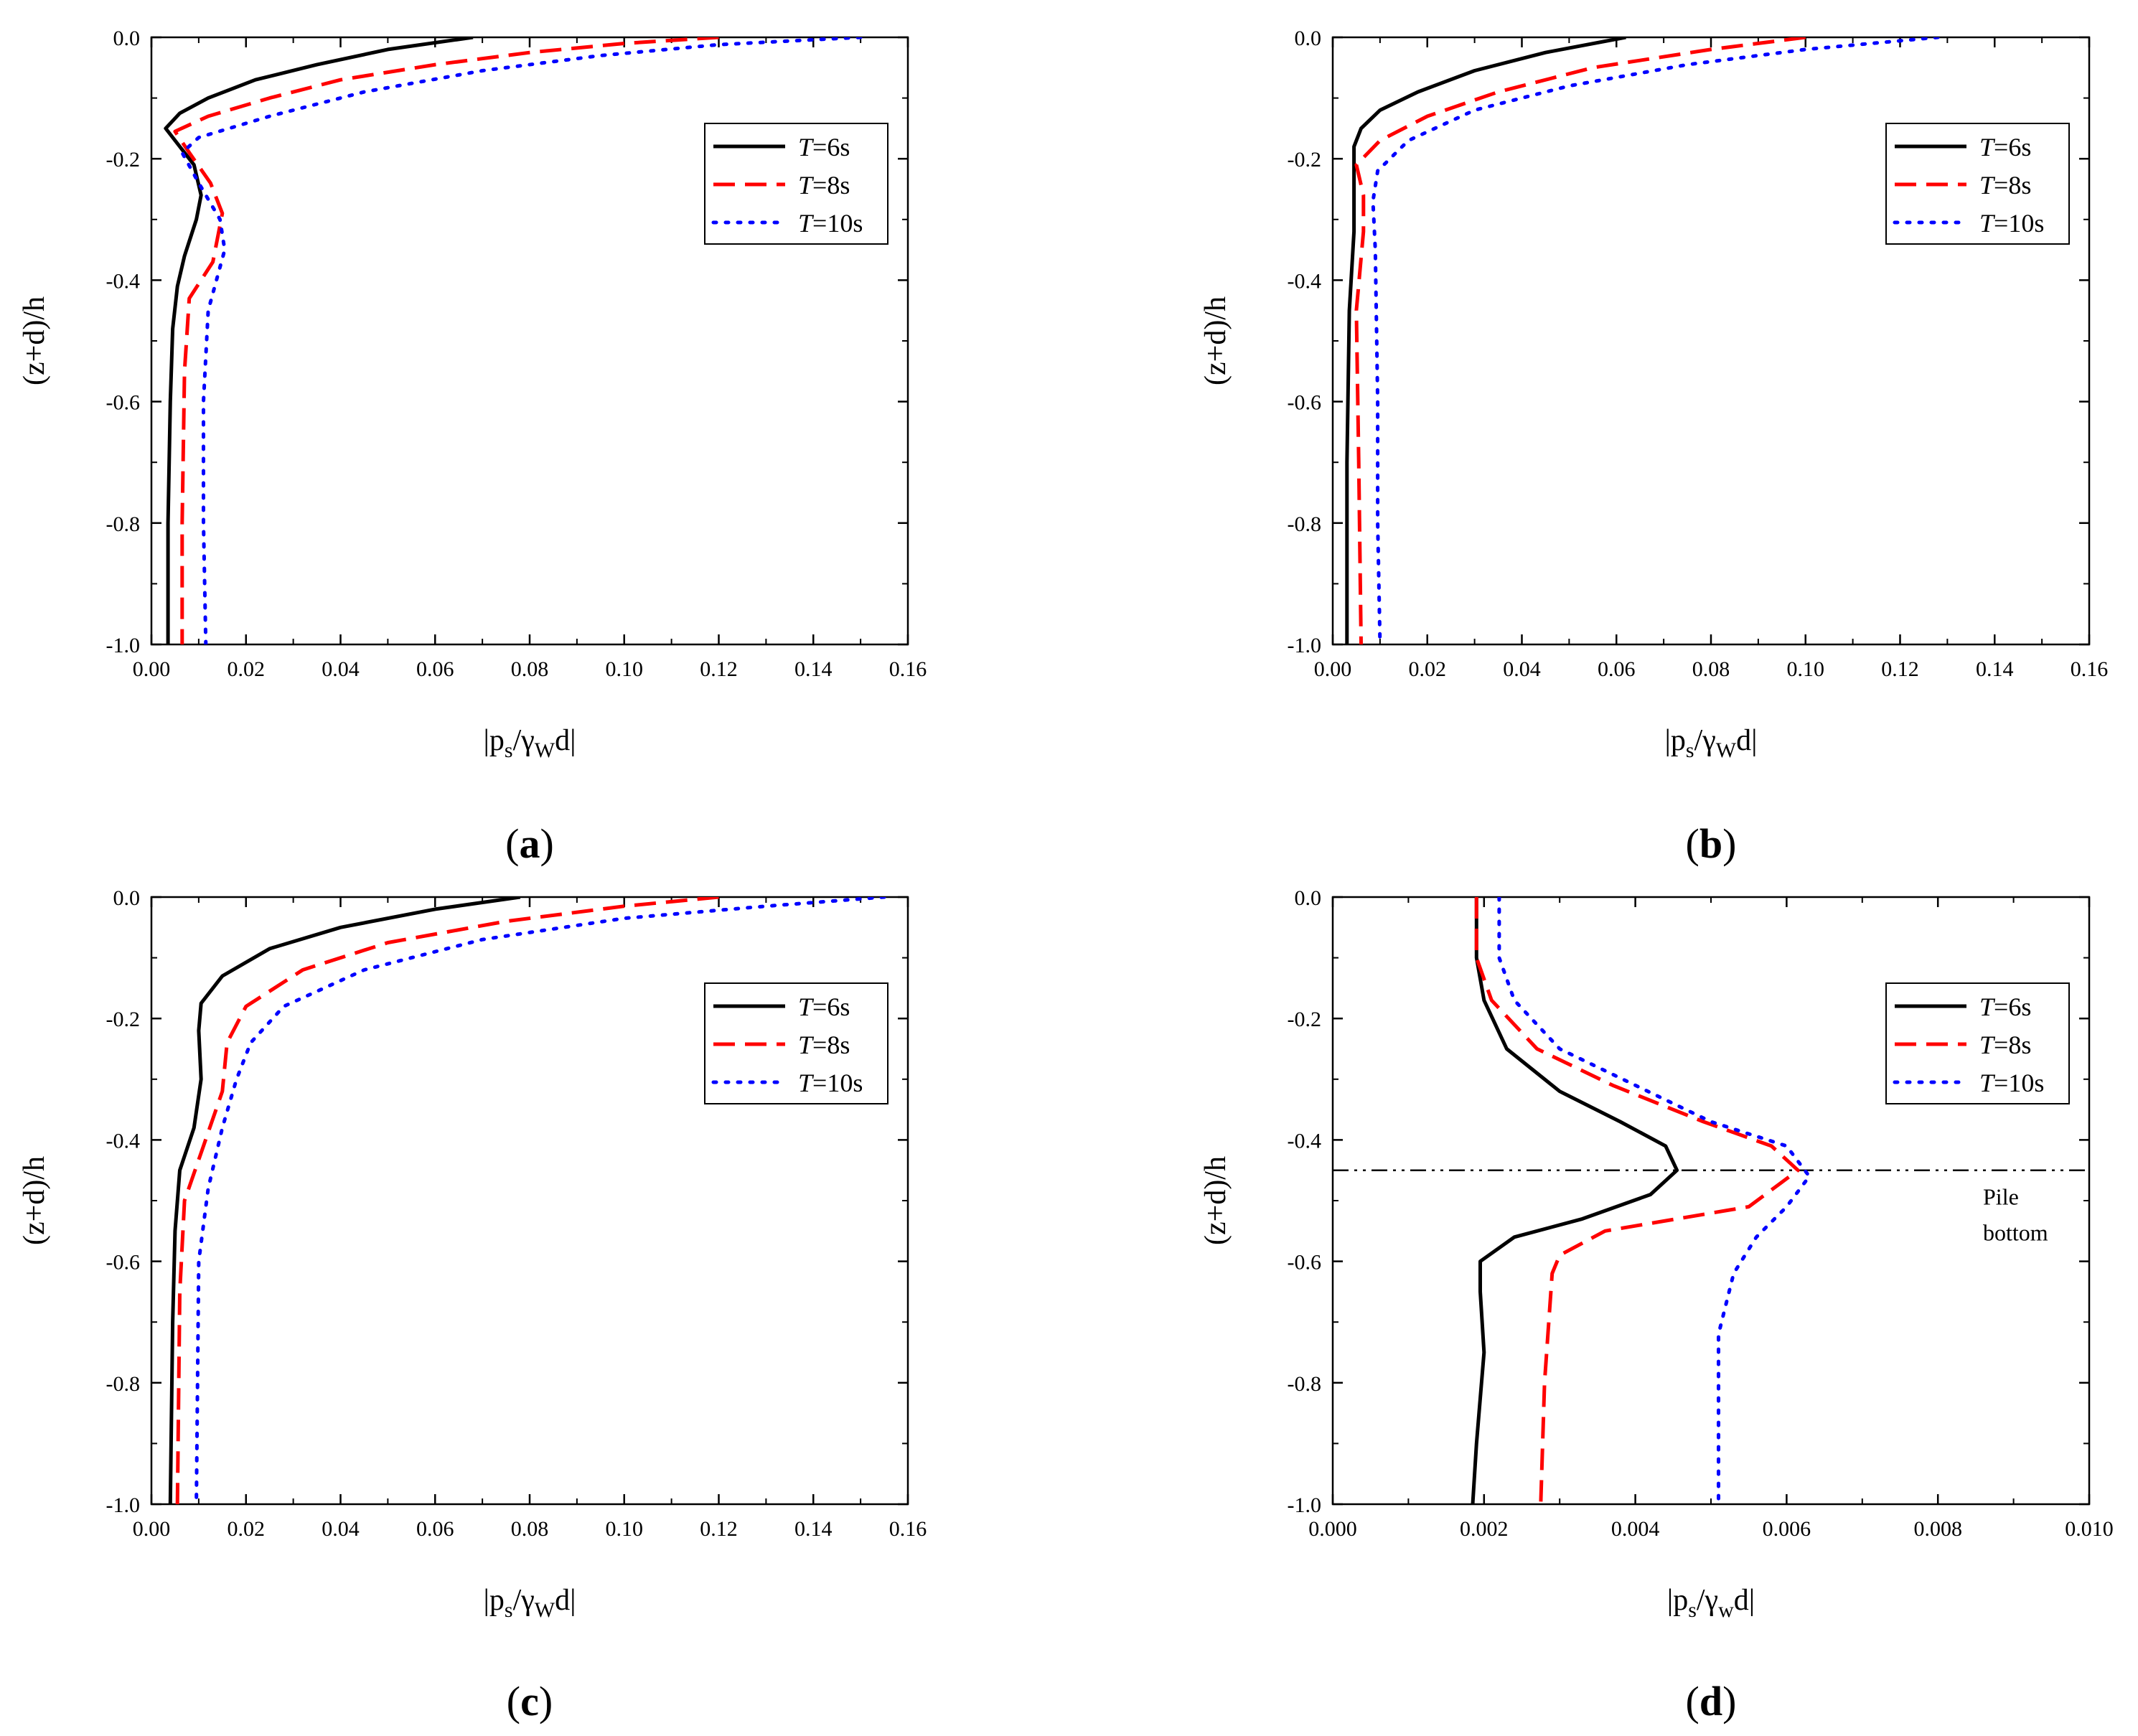  I want to click on caption-letter: d, so click(1710, 1701).